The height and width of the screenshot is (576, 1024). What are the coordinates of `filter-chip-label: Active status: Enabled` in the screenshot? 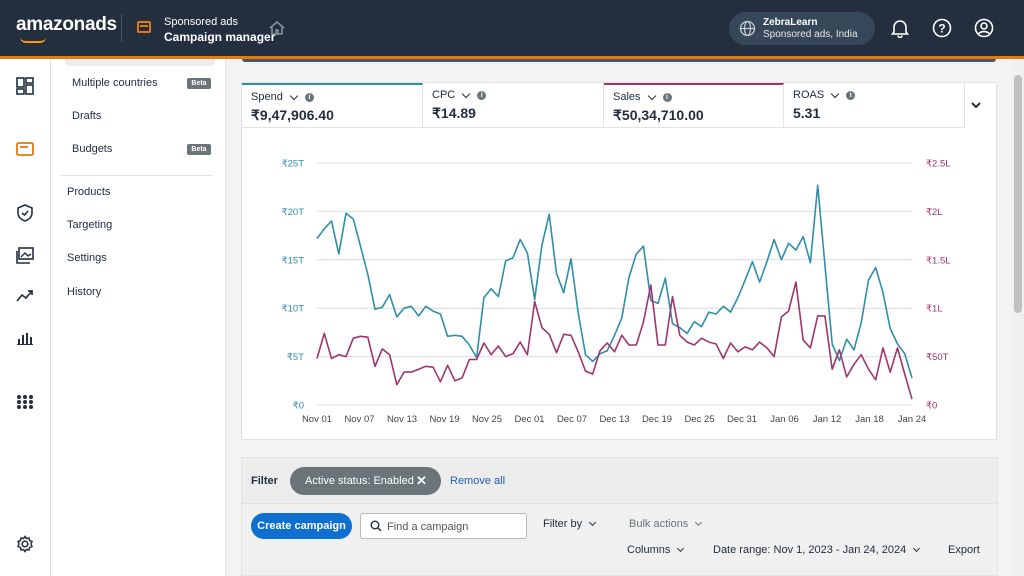 It's located at (359, 481).